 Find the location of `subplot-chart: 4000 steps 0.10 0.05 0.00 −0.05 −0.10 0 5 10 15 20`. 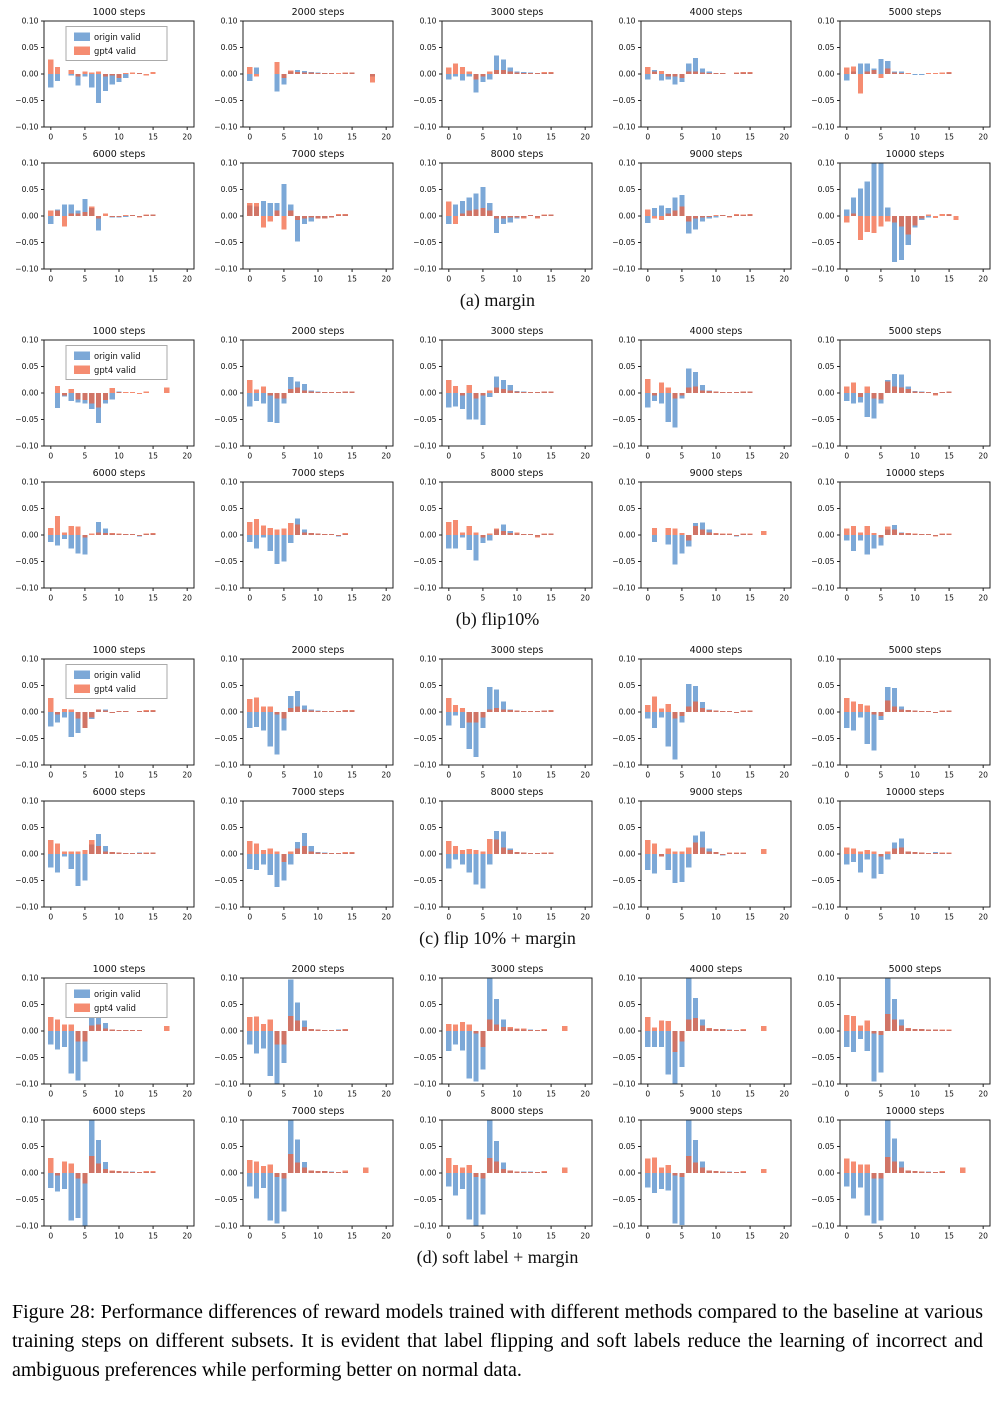

subplot-chart: 4000 steps 0.10 0.05 0.00 −0.05 −0.10 0 5 10 15 20 is located at coordinates (702, 1031).